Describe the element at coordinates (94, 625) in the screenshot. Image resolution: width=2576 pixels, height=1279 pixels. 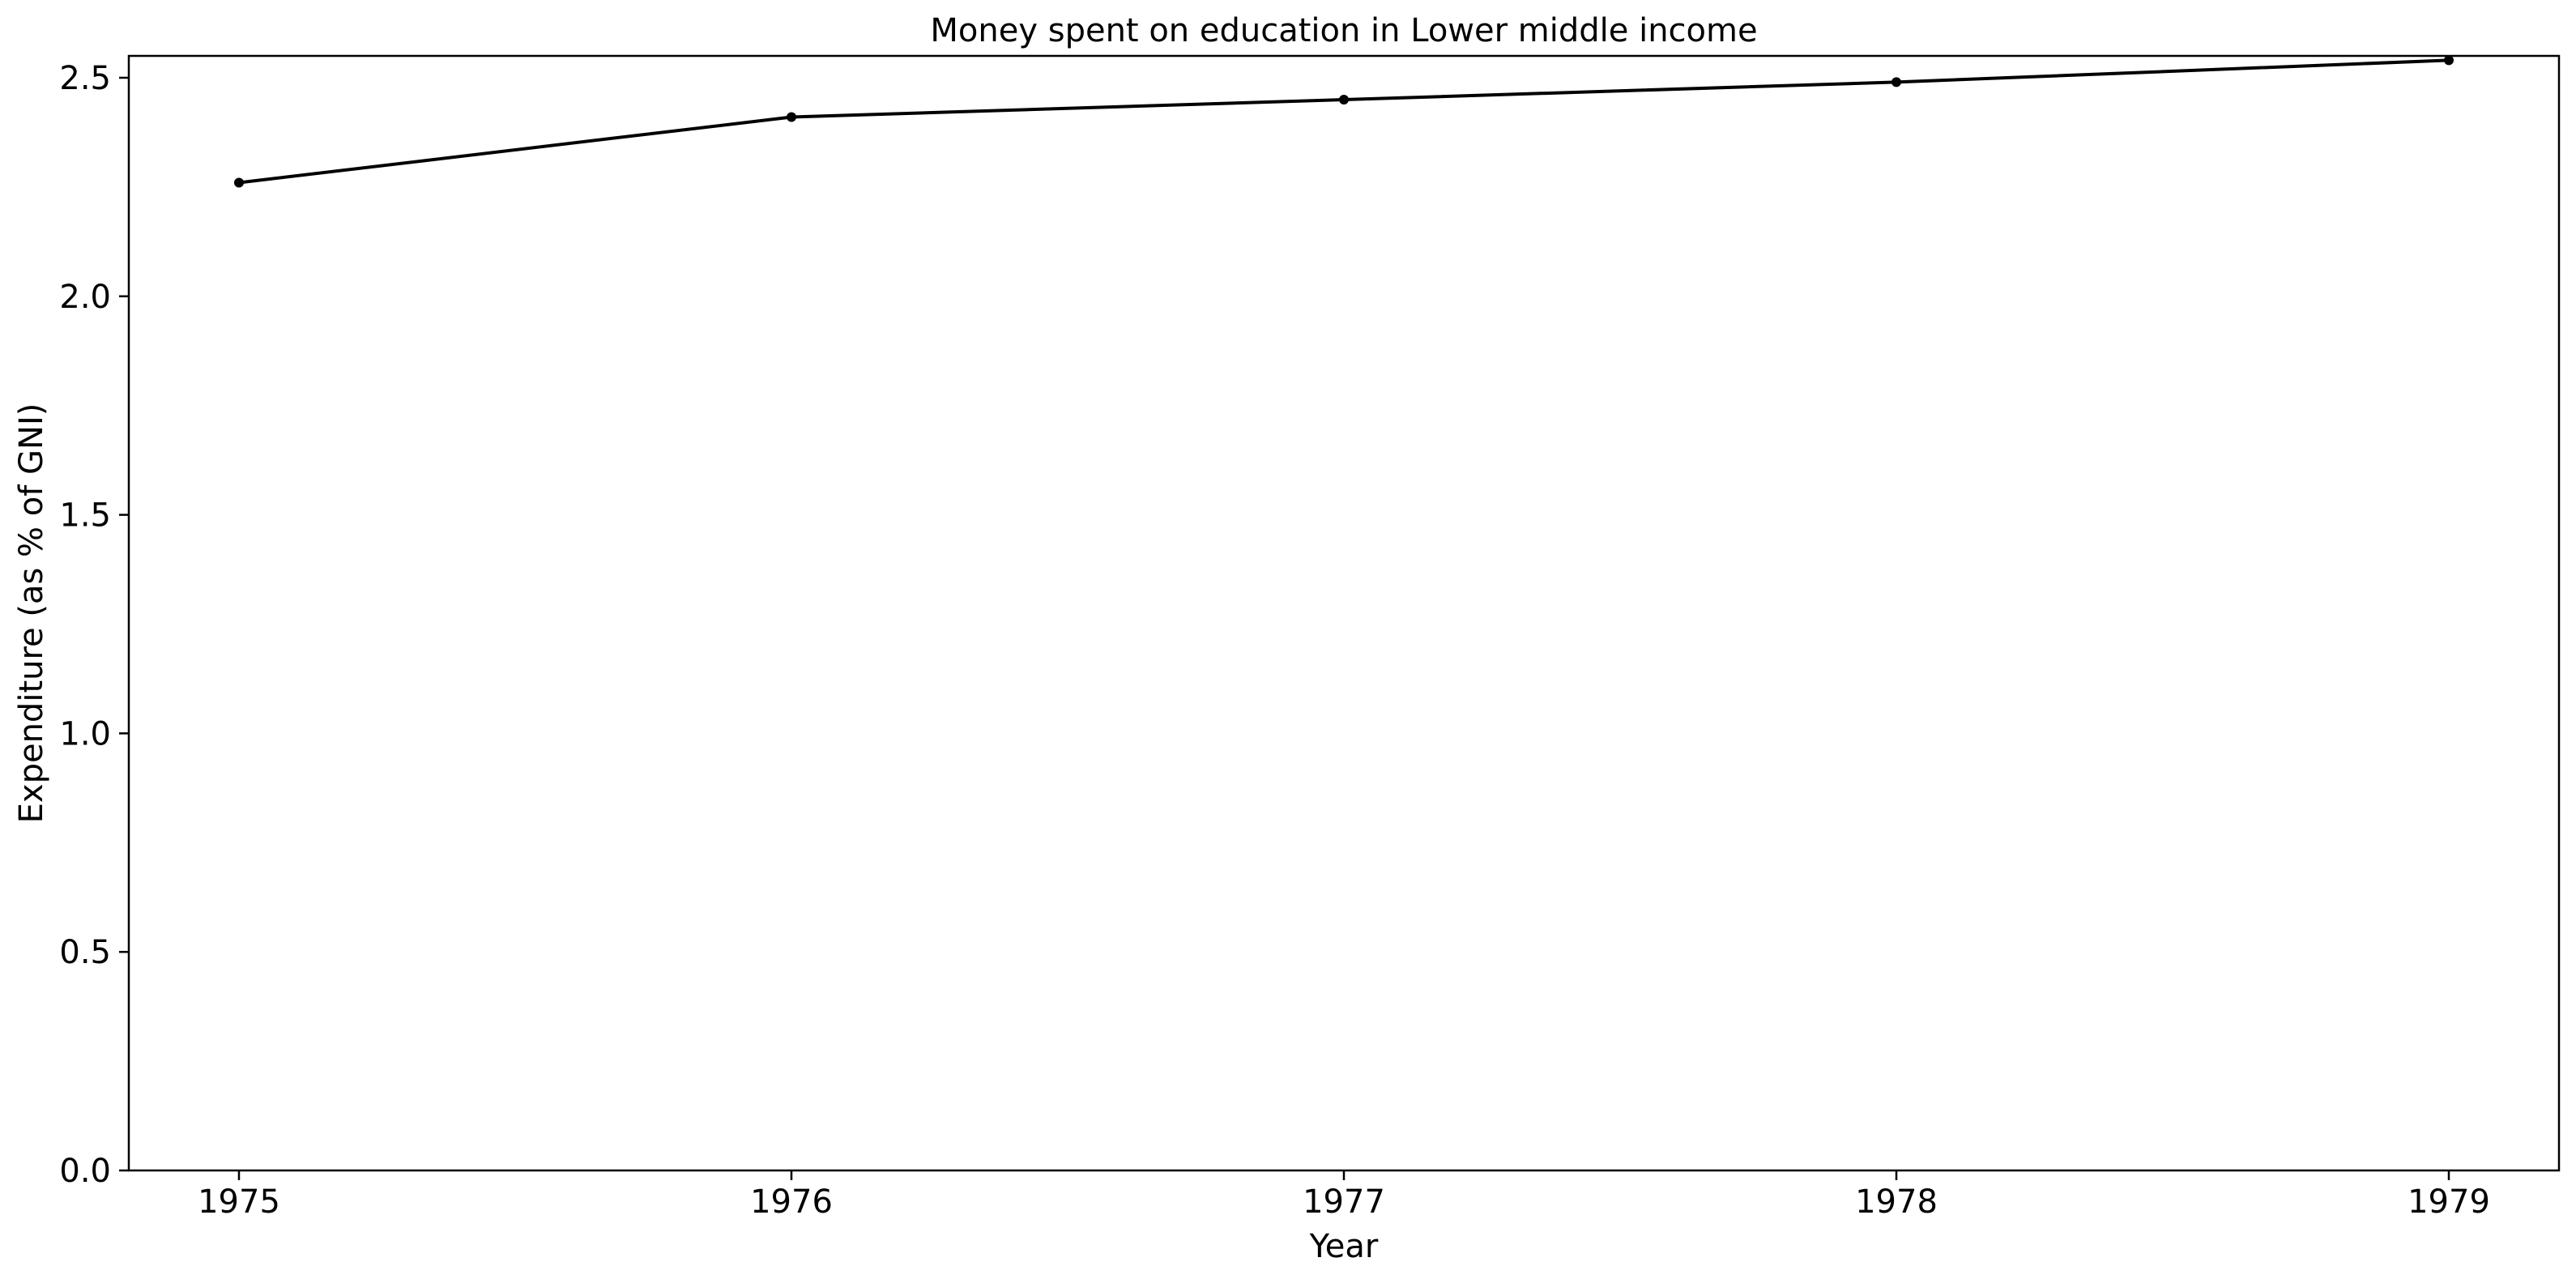
I see `y-axis-ticks: 0.0 0.5 1.0 1.5 2.0 2.5` at that location.